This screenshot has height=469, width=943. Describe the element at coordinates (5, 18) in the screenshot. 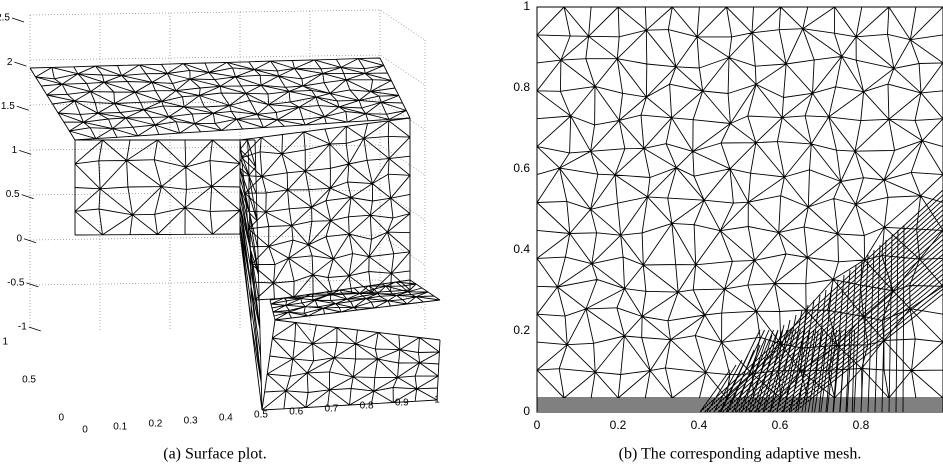

I see `z-tick-label: 2.5` at that location.